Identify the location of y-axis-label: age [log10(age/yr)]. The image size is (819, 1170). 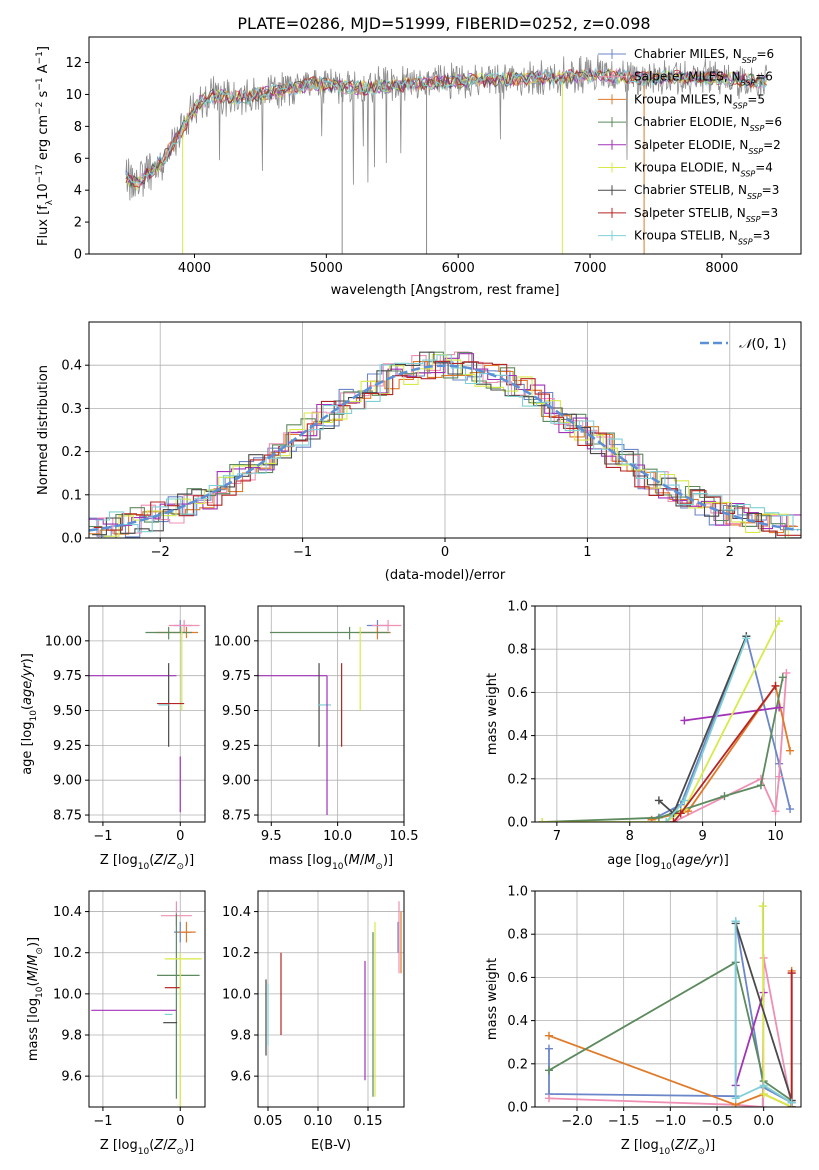
(29, 714).